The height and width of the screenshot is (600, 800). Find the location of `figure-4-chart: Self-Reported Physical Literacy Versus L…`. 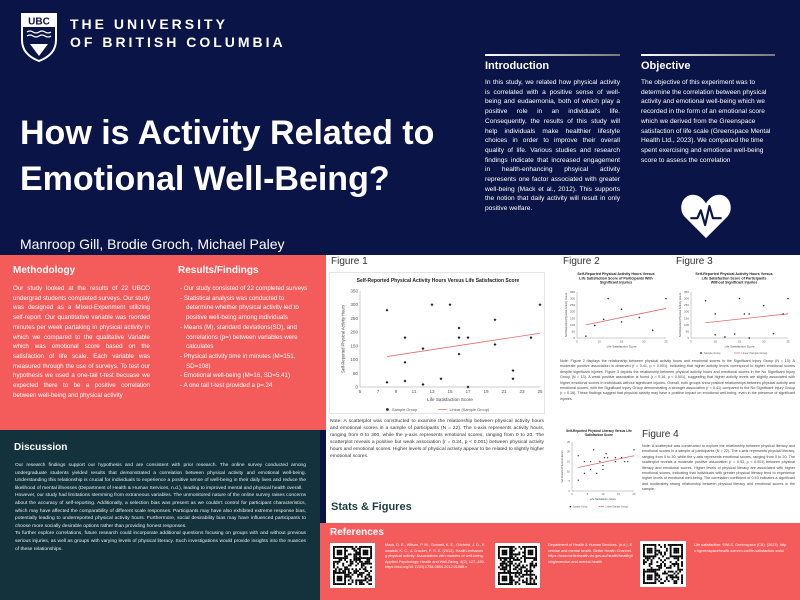

figure-4-chart: Self-Reported Physical Literacy Versus L… is located at coordinates (598, 469).